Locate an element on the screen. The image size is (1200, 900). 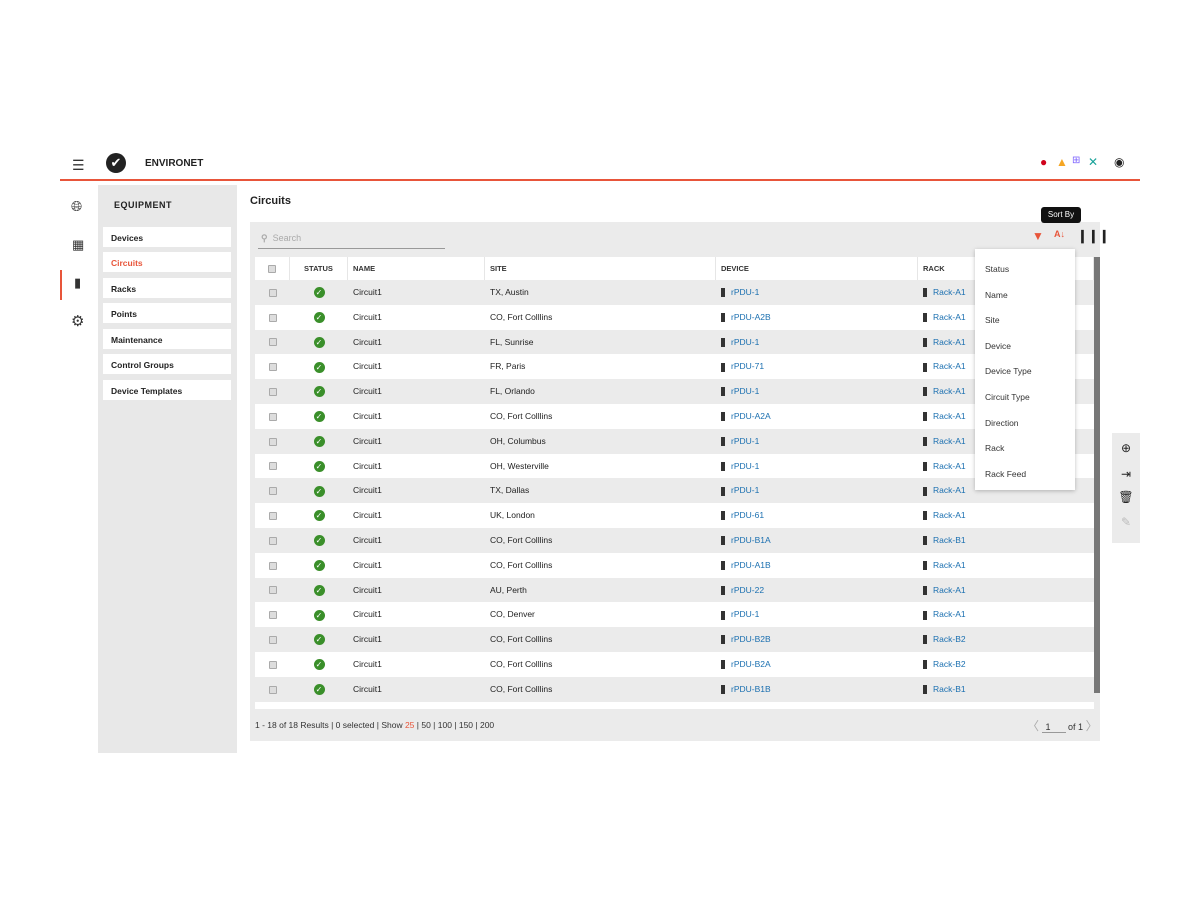
filter-icon: ▼ is located at coordinates (1038, 236).